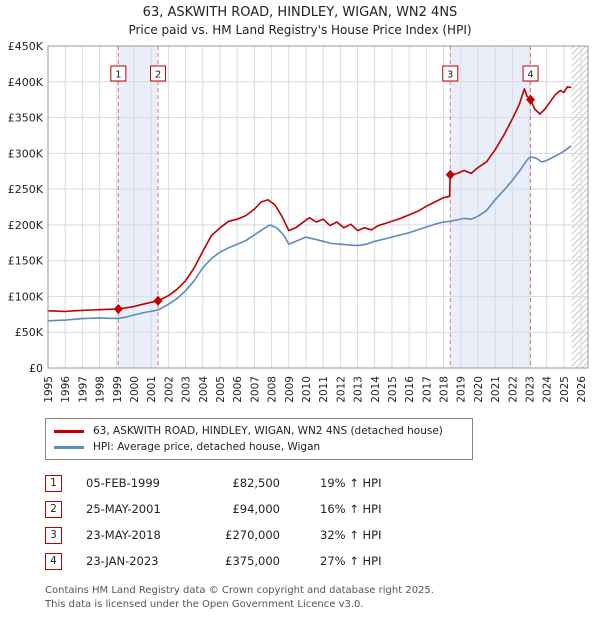 The image size is (600, 620). What do you see at coordinates (252, 535) in the screenshot?
I see `sale-price: £270,000` at bounding box center [252, 535].